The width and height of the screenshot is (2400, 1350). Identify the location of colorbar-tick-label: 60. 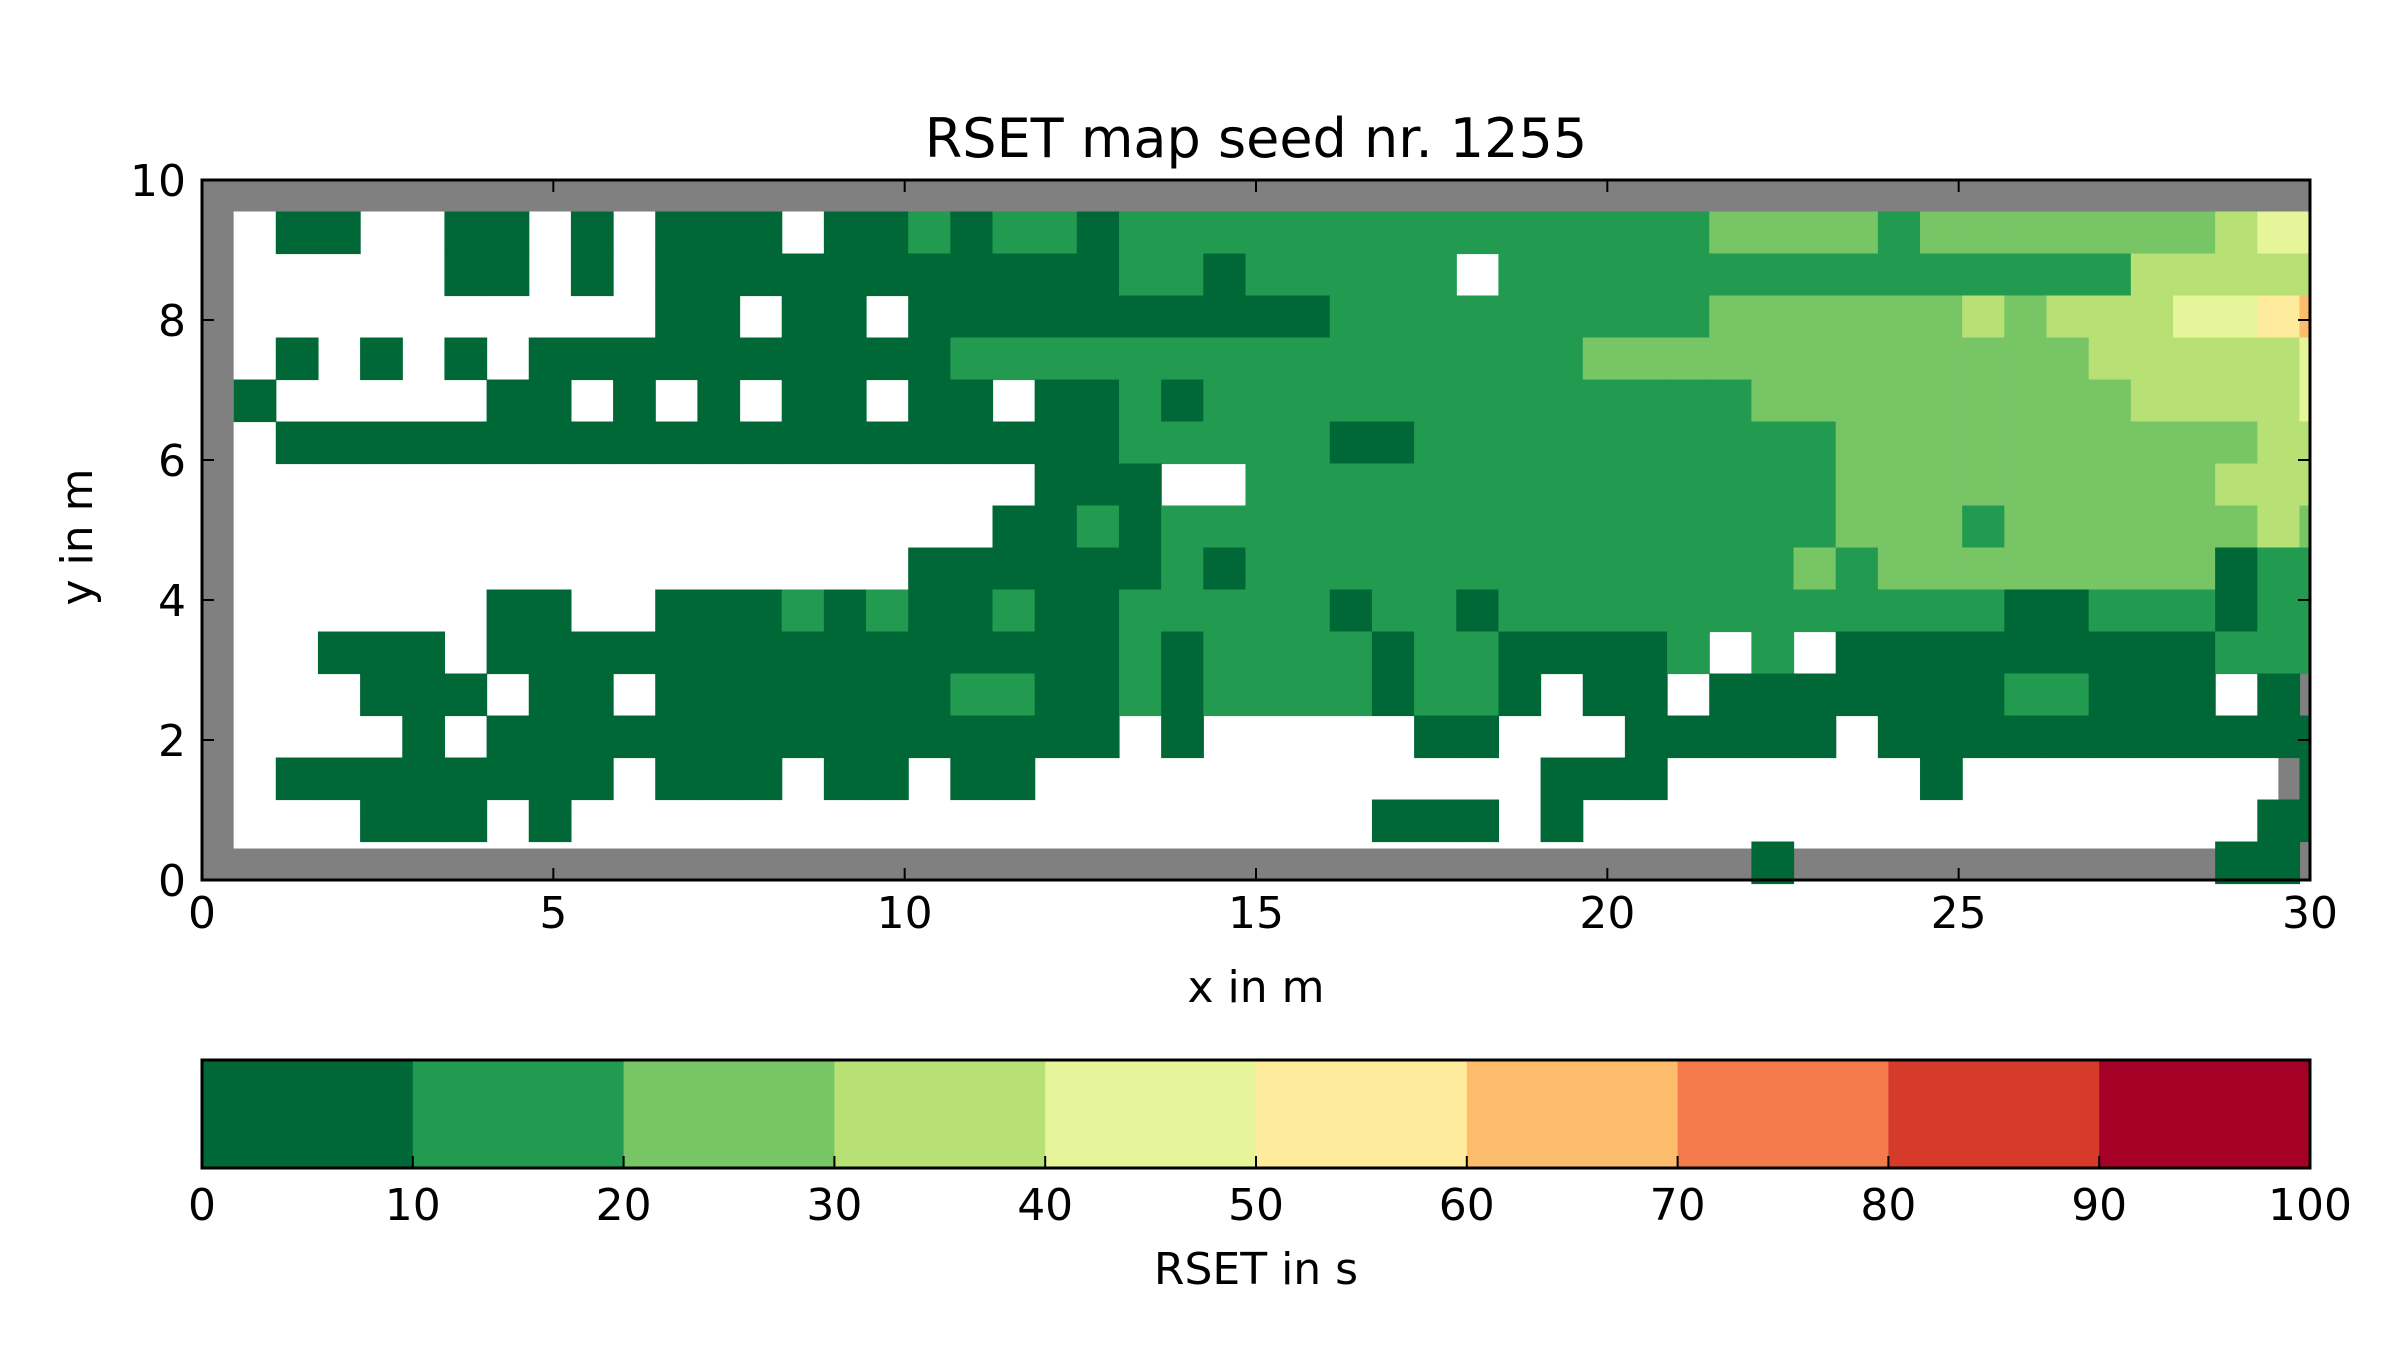
(1467, 1205).